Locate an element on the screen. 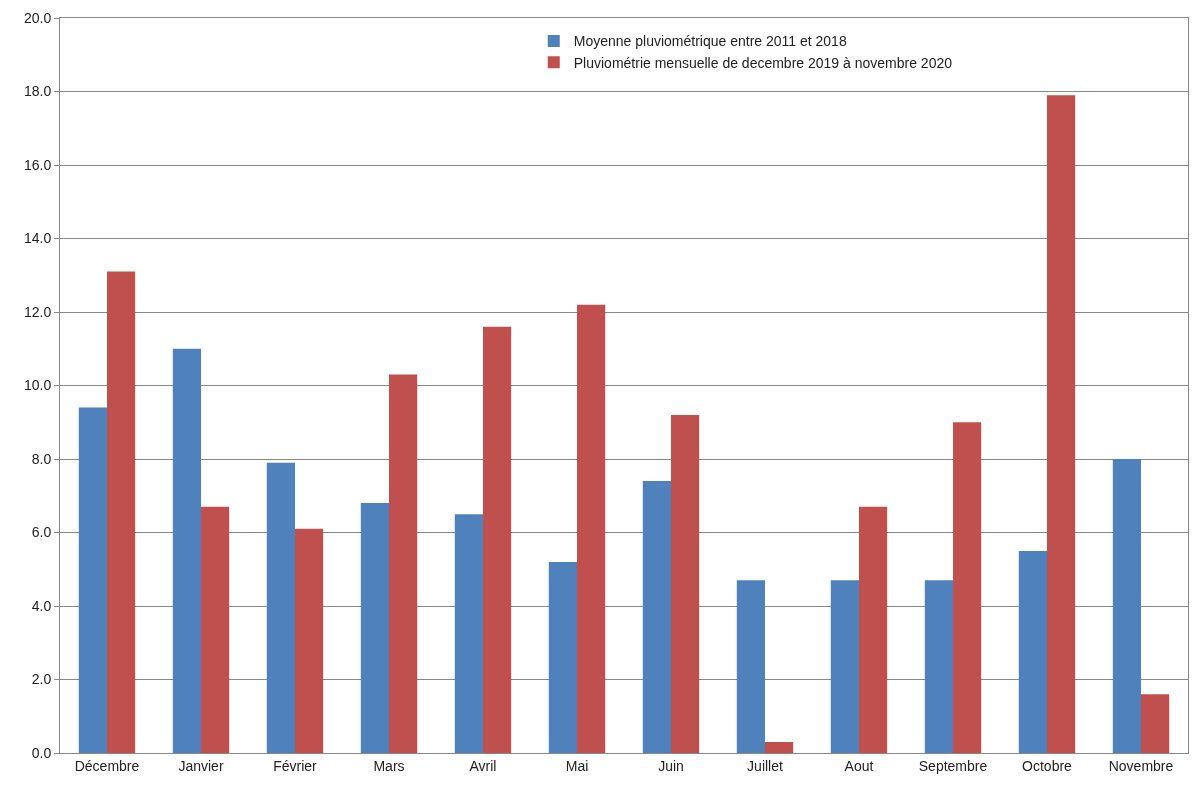 This screenshot has height=793, width=1199. x-tick-label: Décembre is located at coordinates (107, 765).